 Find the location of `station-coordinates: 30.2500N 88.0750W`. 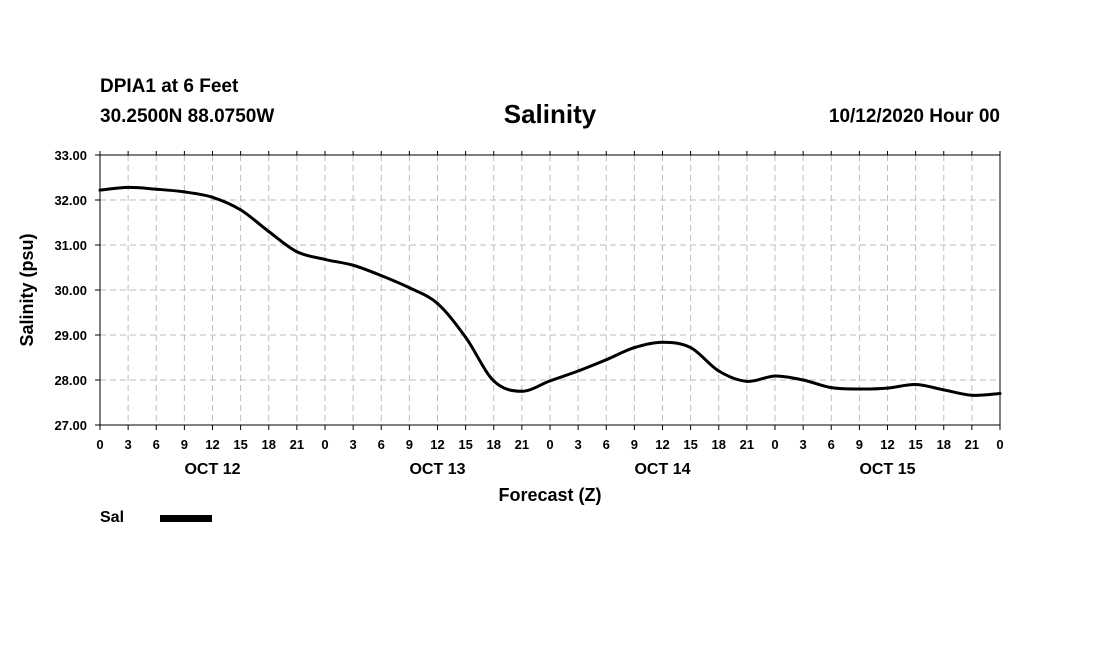

station-coordinates: 30.2500N 88.0750W is located at coordinates (187, 116).